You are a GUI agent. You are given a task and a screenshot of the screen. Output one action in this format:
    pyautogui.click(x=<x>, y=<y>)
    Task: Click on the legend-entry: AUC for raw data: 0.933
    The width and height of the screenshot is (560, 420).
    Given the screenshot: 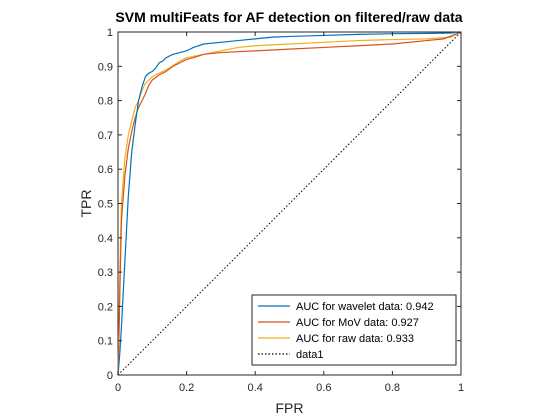 What is the action you would take?
    pyautogui.click(x=355, y=339)
    